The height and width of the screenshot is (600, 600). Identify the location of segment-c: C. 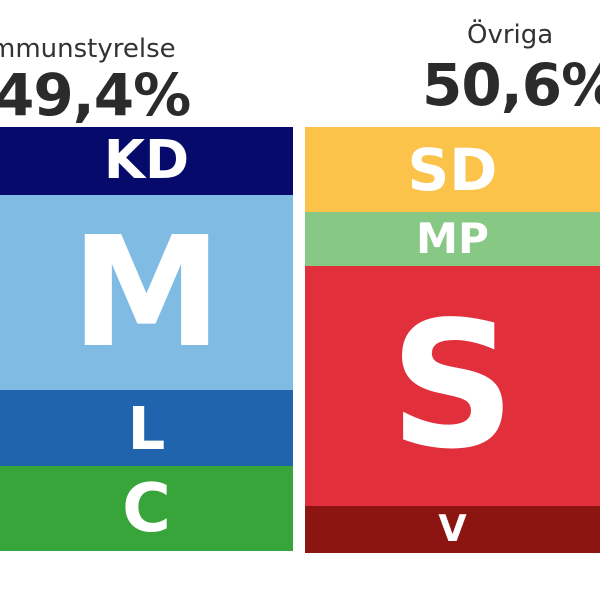
(146, 509).